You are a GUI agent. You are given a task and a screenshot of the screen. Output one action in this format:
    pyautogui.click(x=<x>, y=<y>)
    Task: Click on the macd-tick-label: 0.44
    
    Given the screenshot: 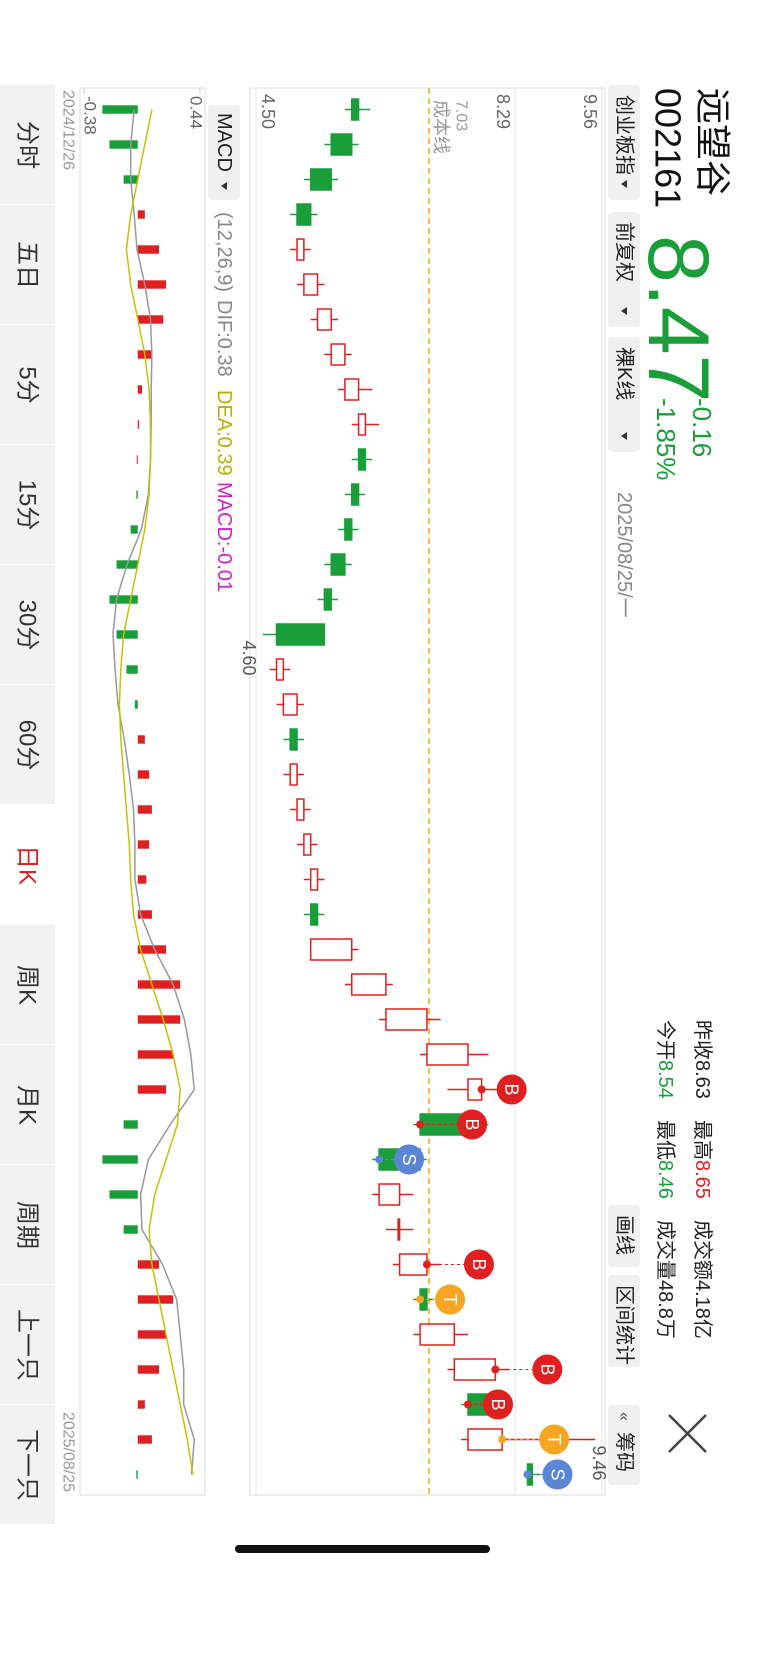 What is the action you would take?
    pyautogui.click(x=196, y=112)
    